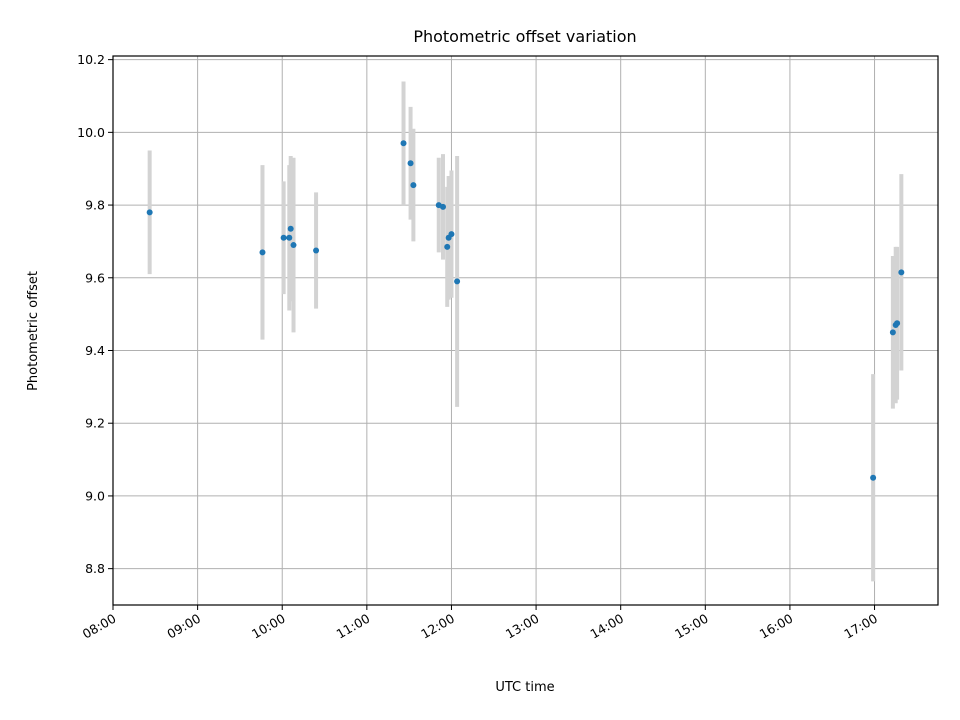 This screenshot has width=960, height=720. I want to click on x-tick-label: 17:00, so click(860, 626).